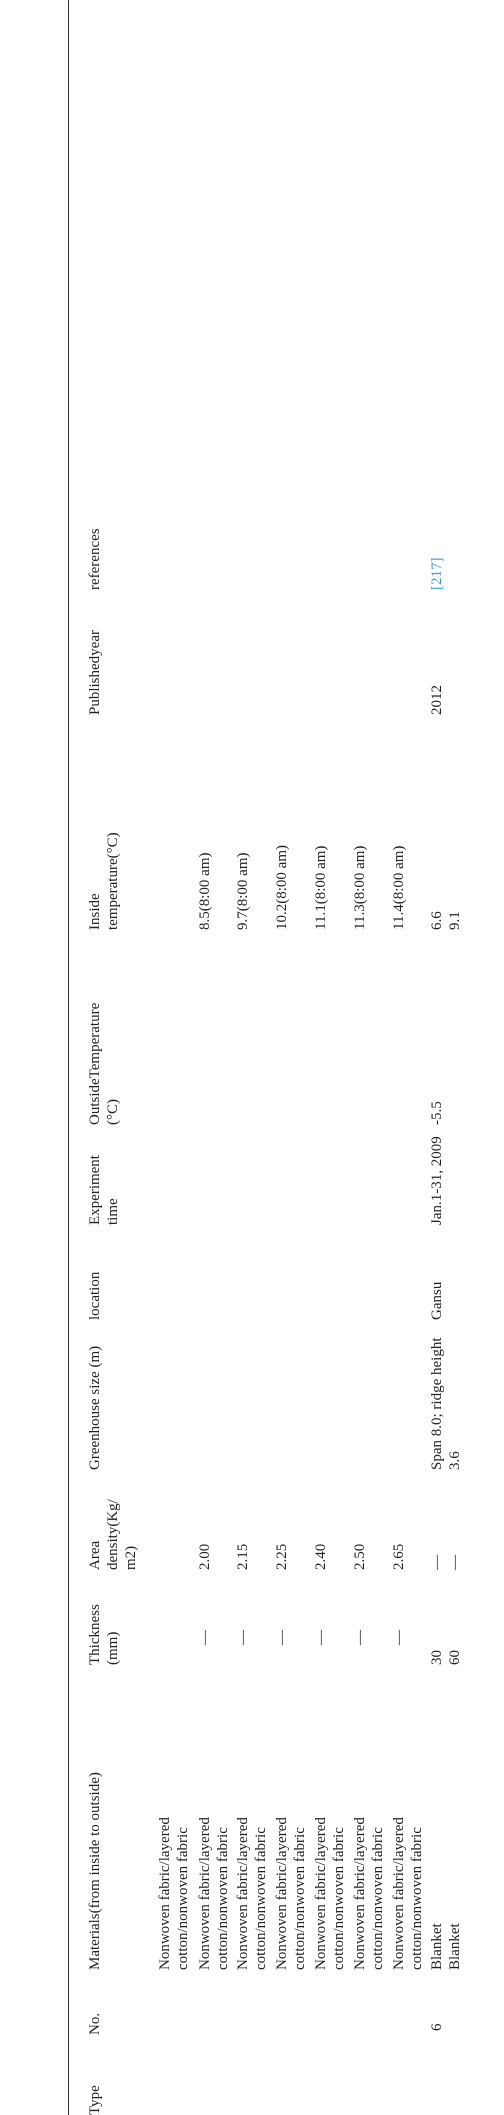 The width and height of the screenshot is (504, 2115). Describe the element at coordinates (205, 1556) in the screenshot. I see `row-1-density: 2.00` at that location.